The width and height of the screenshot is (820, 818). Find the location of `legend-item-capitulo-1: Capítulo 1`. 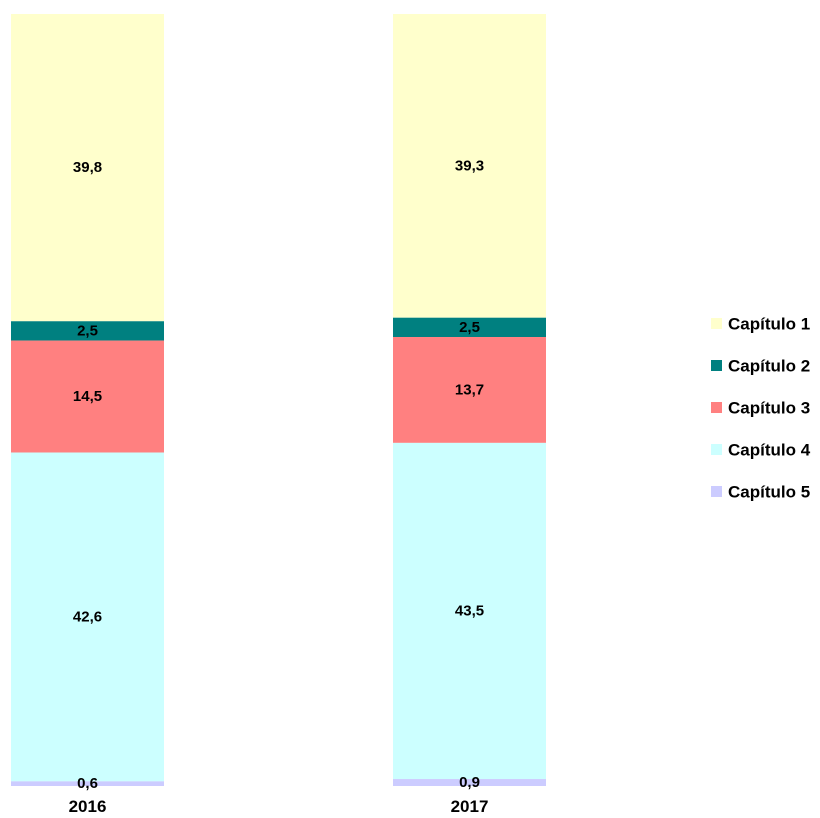

legend-item-capitulo-1: Capítulo 1 is located at coordinates (760, 324).